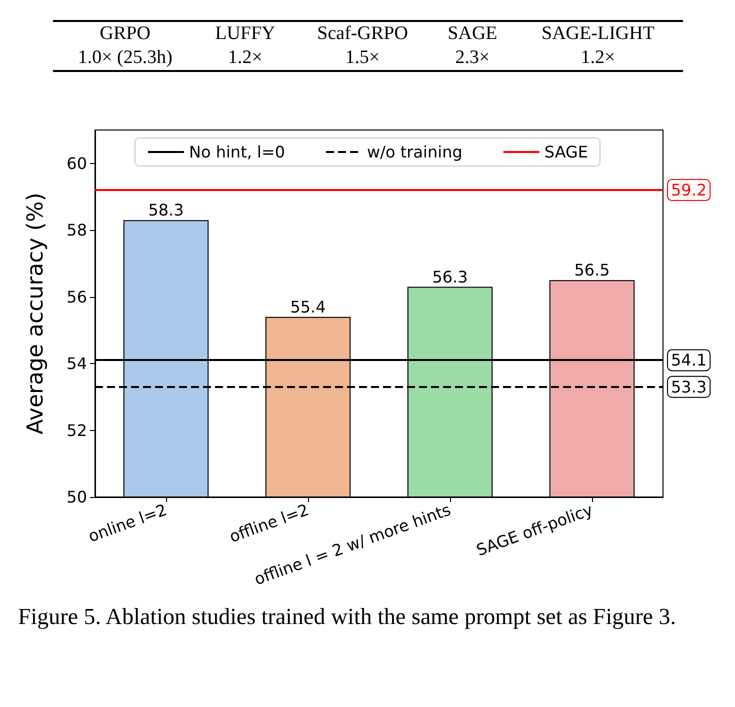  I want to click on data-label: 56.3, so click(450, 276).